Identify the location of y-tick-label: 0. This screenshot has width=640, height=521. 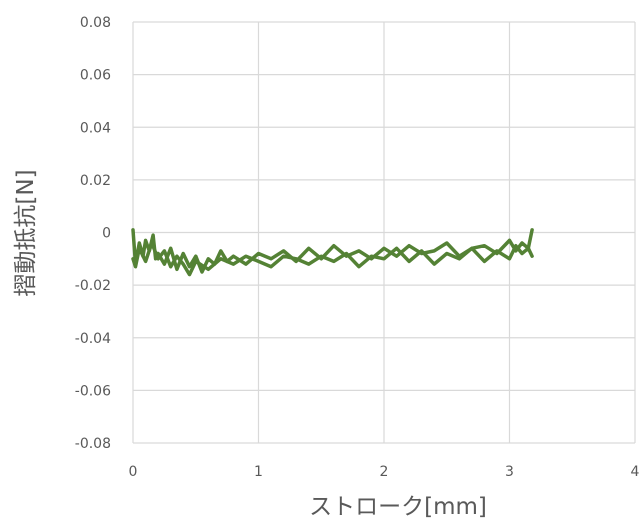
(106, 234).